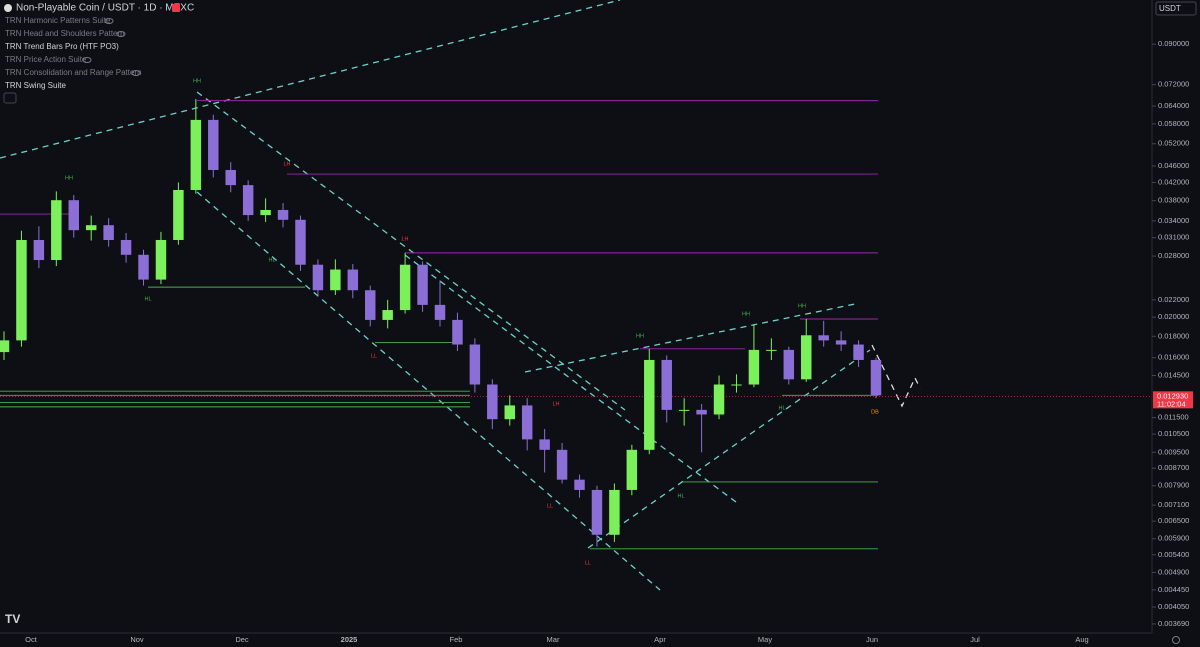 This screenshot has height=647, width=1200. I want to click on collapse-button, so click(10, 98).